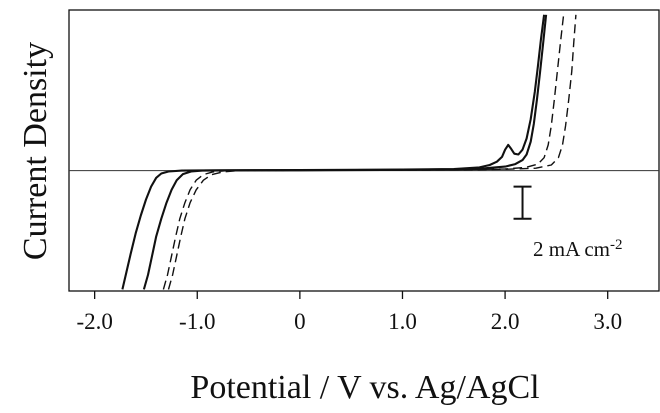  Describe the element at coordinates (402, 321) in the screenshot. I see `x-tick-label: 1.0` at that location.